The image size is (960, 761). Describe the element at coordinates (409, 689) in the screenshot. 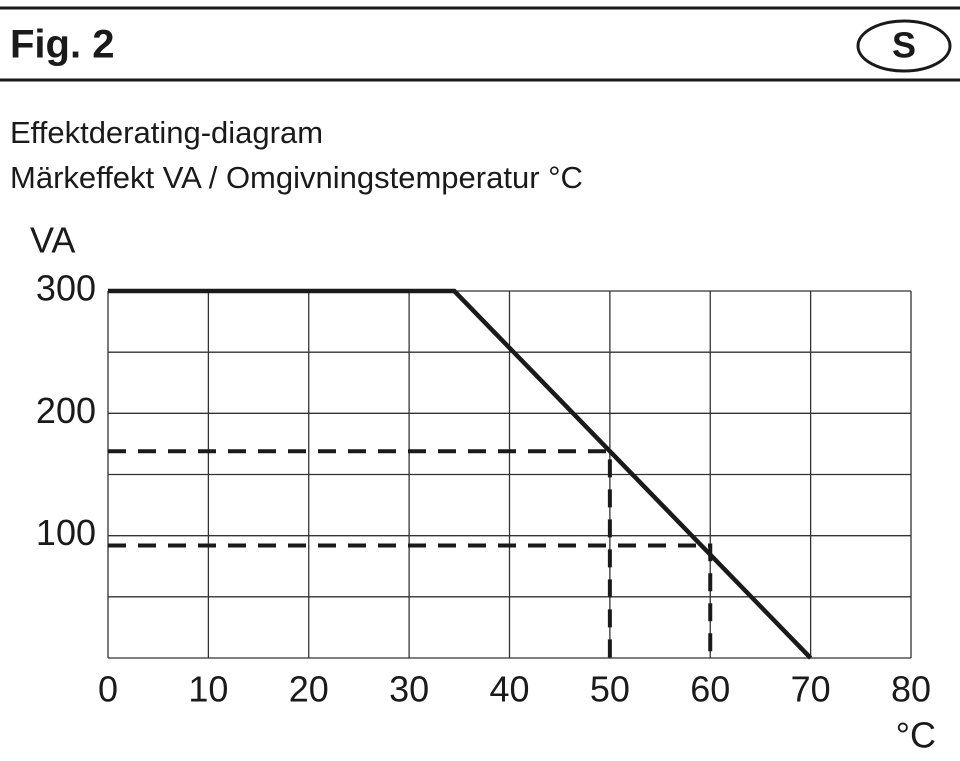

I see `x-tick-label: 30` at that location.